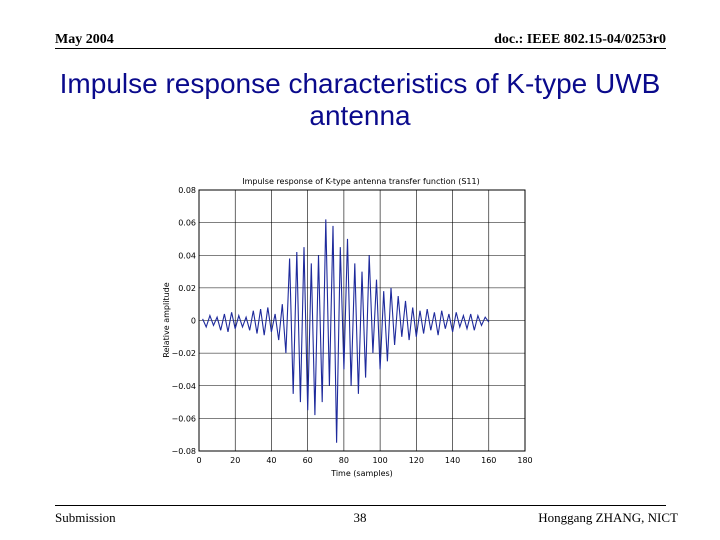 This screenshot has height=540, width=720. I want to click on footer-author: Honggang ZHANG, NICT, so click(608, 517).